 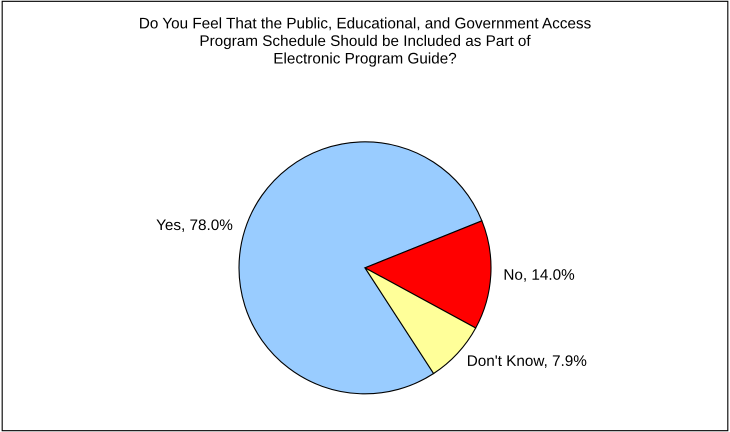 I want to click on slice-label: Yes, 78.0%, so click(x=194, y=225).